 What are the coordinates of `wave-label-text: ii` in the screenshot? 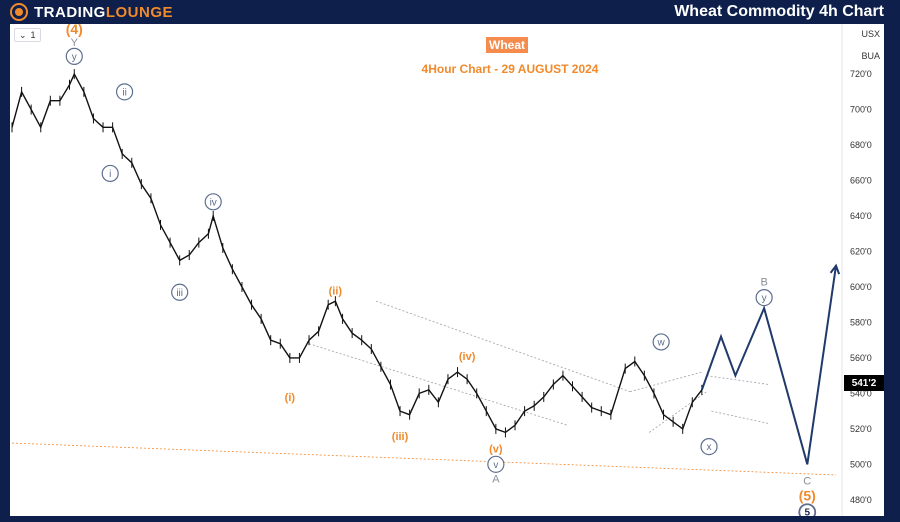 It's located at (124, 92).